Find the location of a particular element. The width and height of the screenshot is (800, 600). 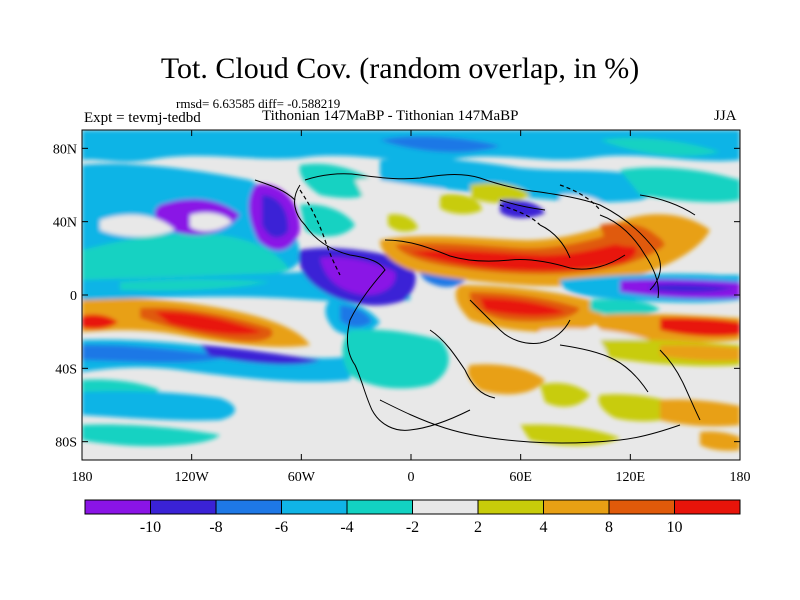

colorbar-label: 2 is located at coordinates (478, 527).